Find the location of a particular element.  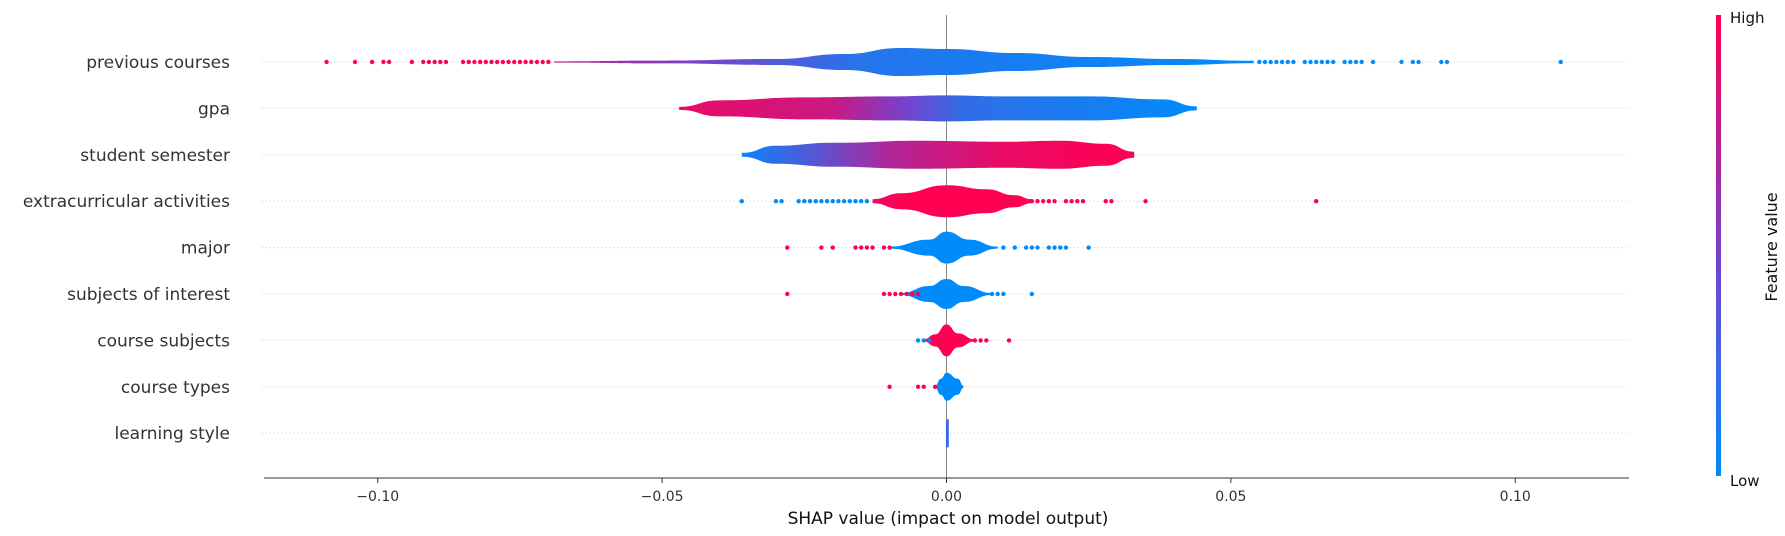

feature-label: subjects of interest is located at coordinates (148, 295).